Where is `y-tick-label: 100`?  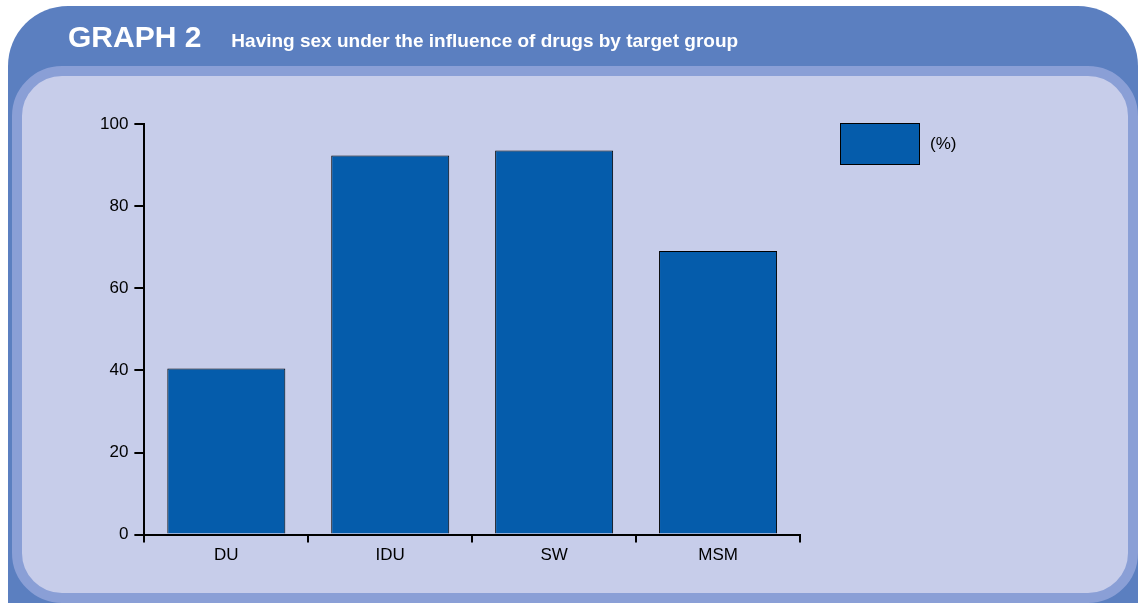 y-tick-label: 100 is located at coordinates (114, 123).